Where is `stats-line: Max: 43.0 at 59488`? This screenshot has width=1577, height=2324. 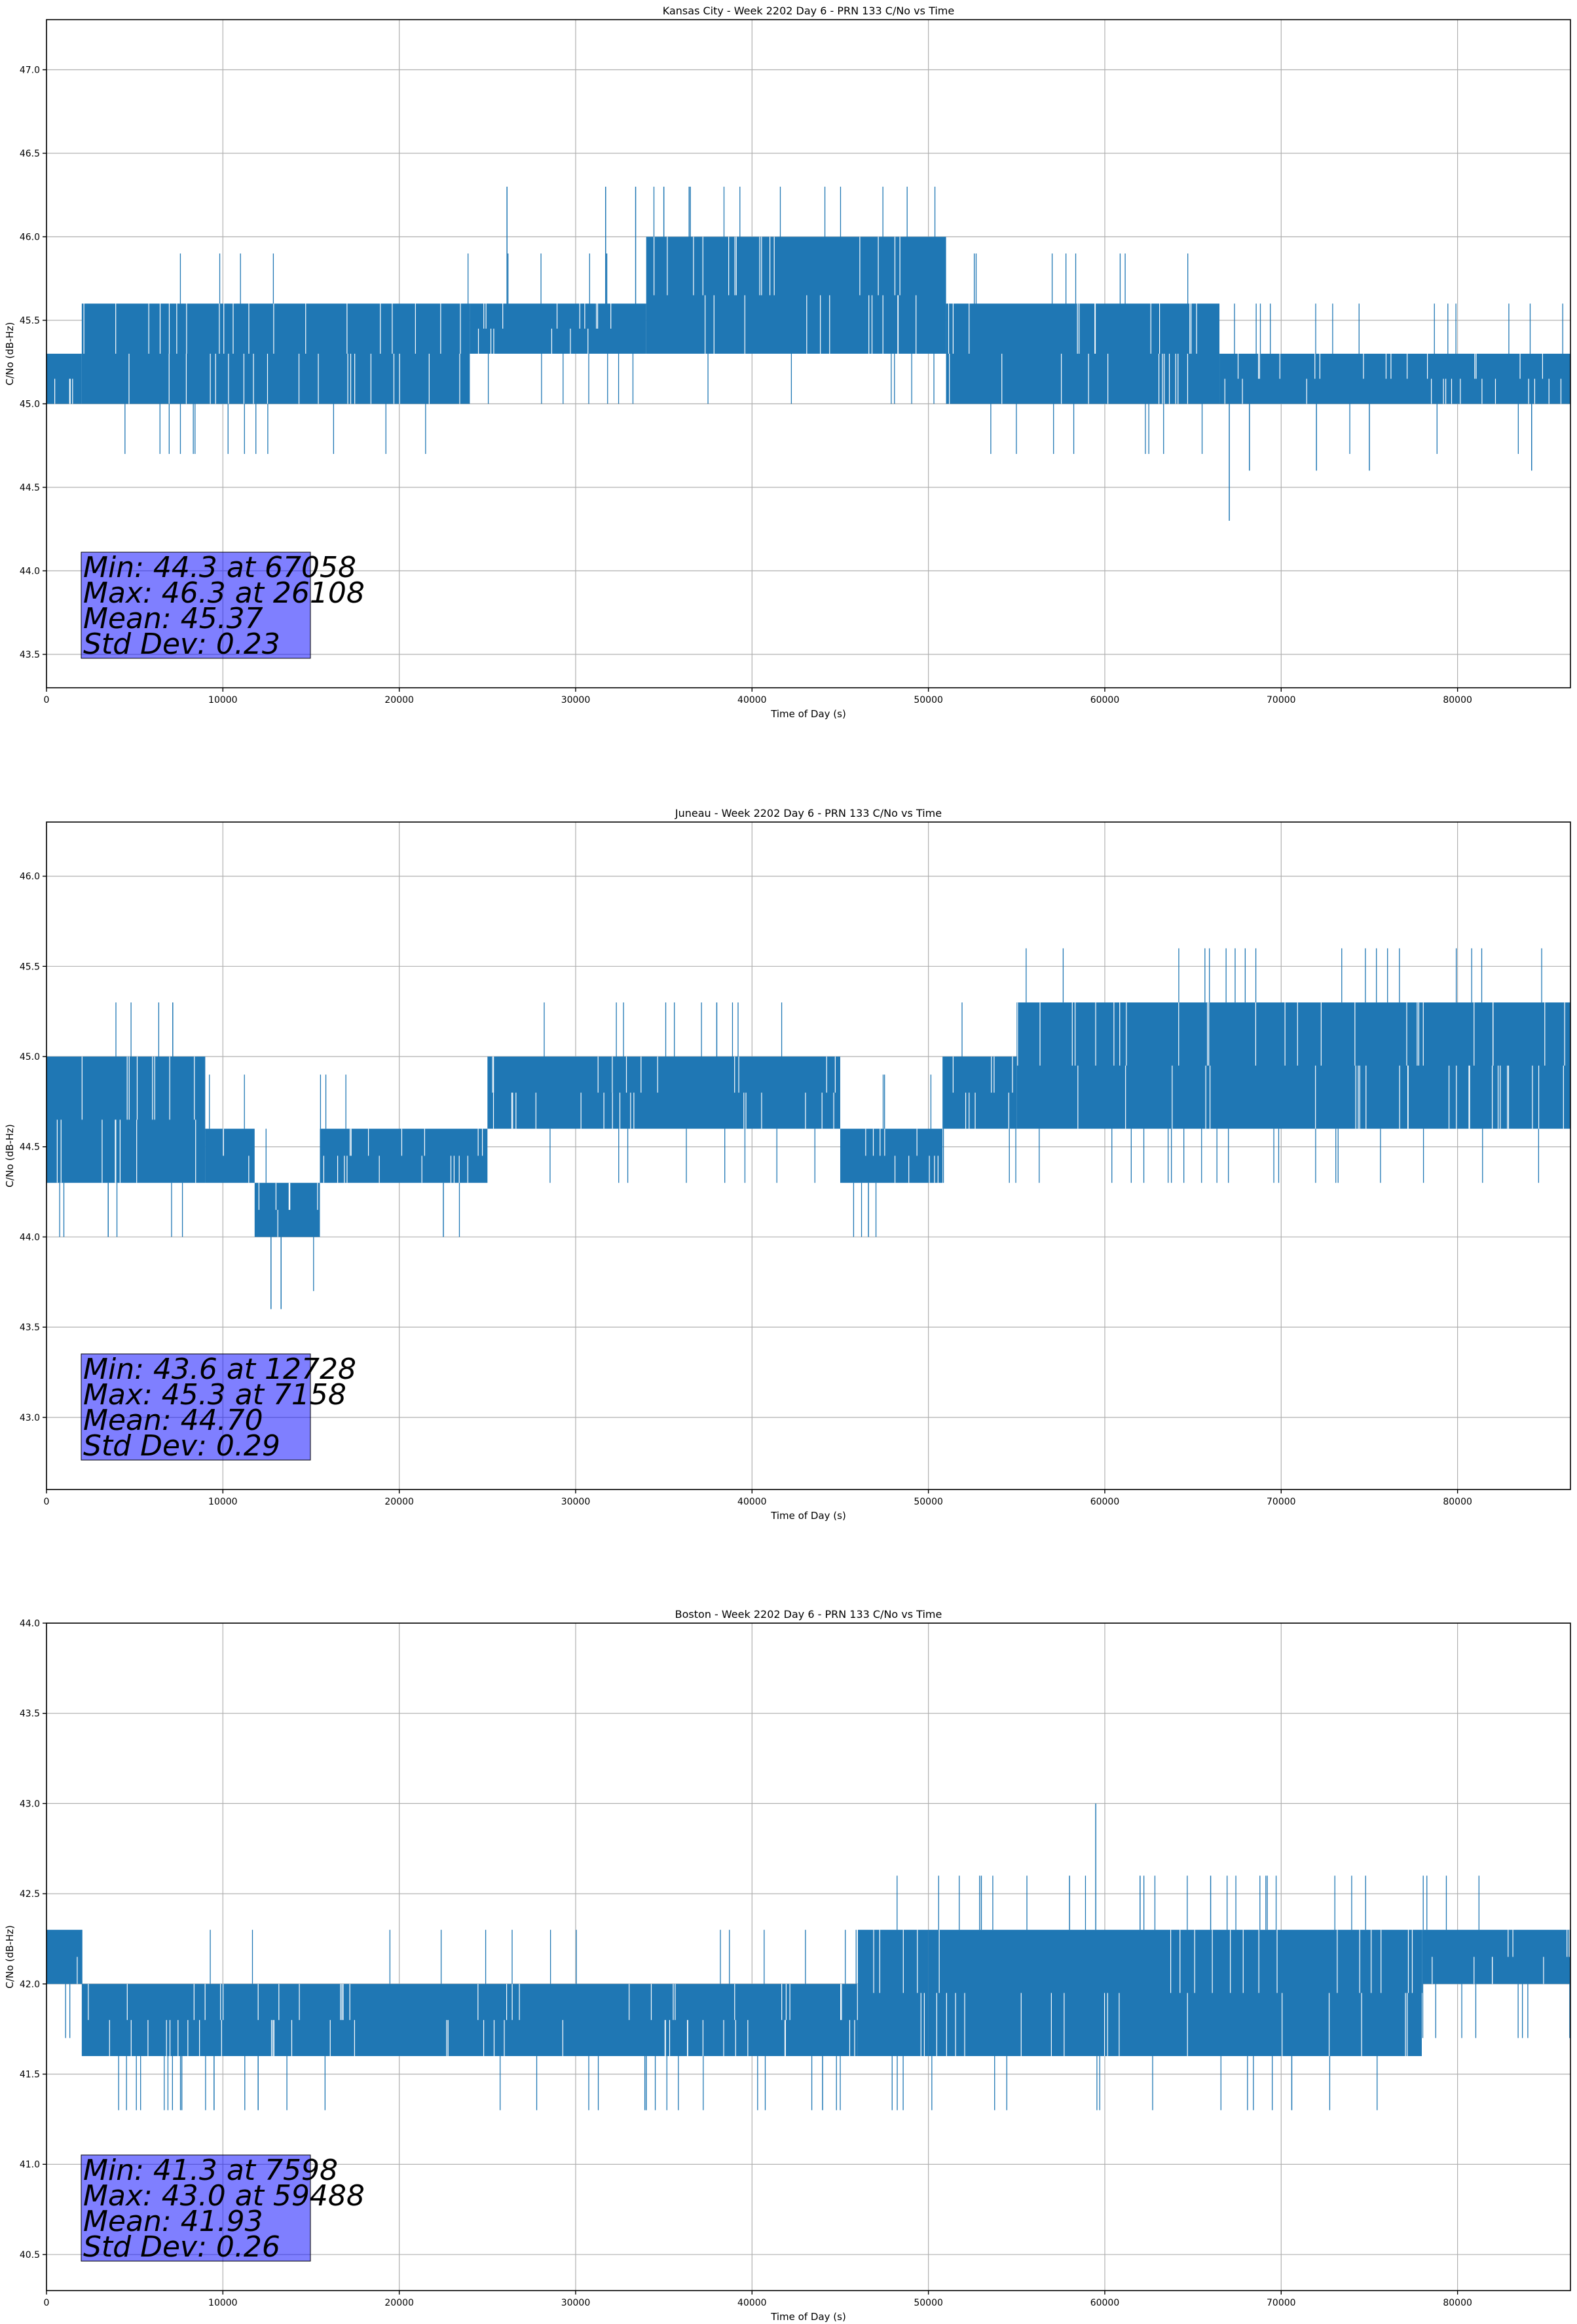 stats-line: Max: 43.0 at 59488 is located at coordinates (224, 2196).